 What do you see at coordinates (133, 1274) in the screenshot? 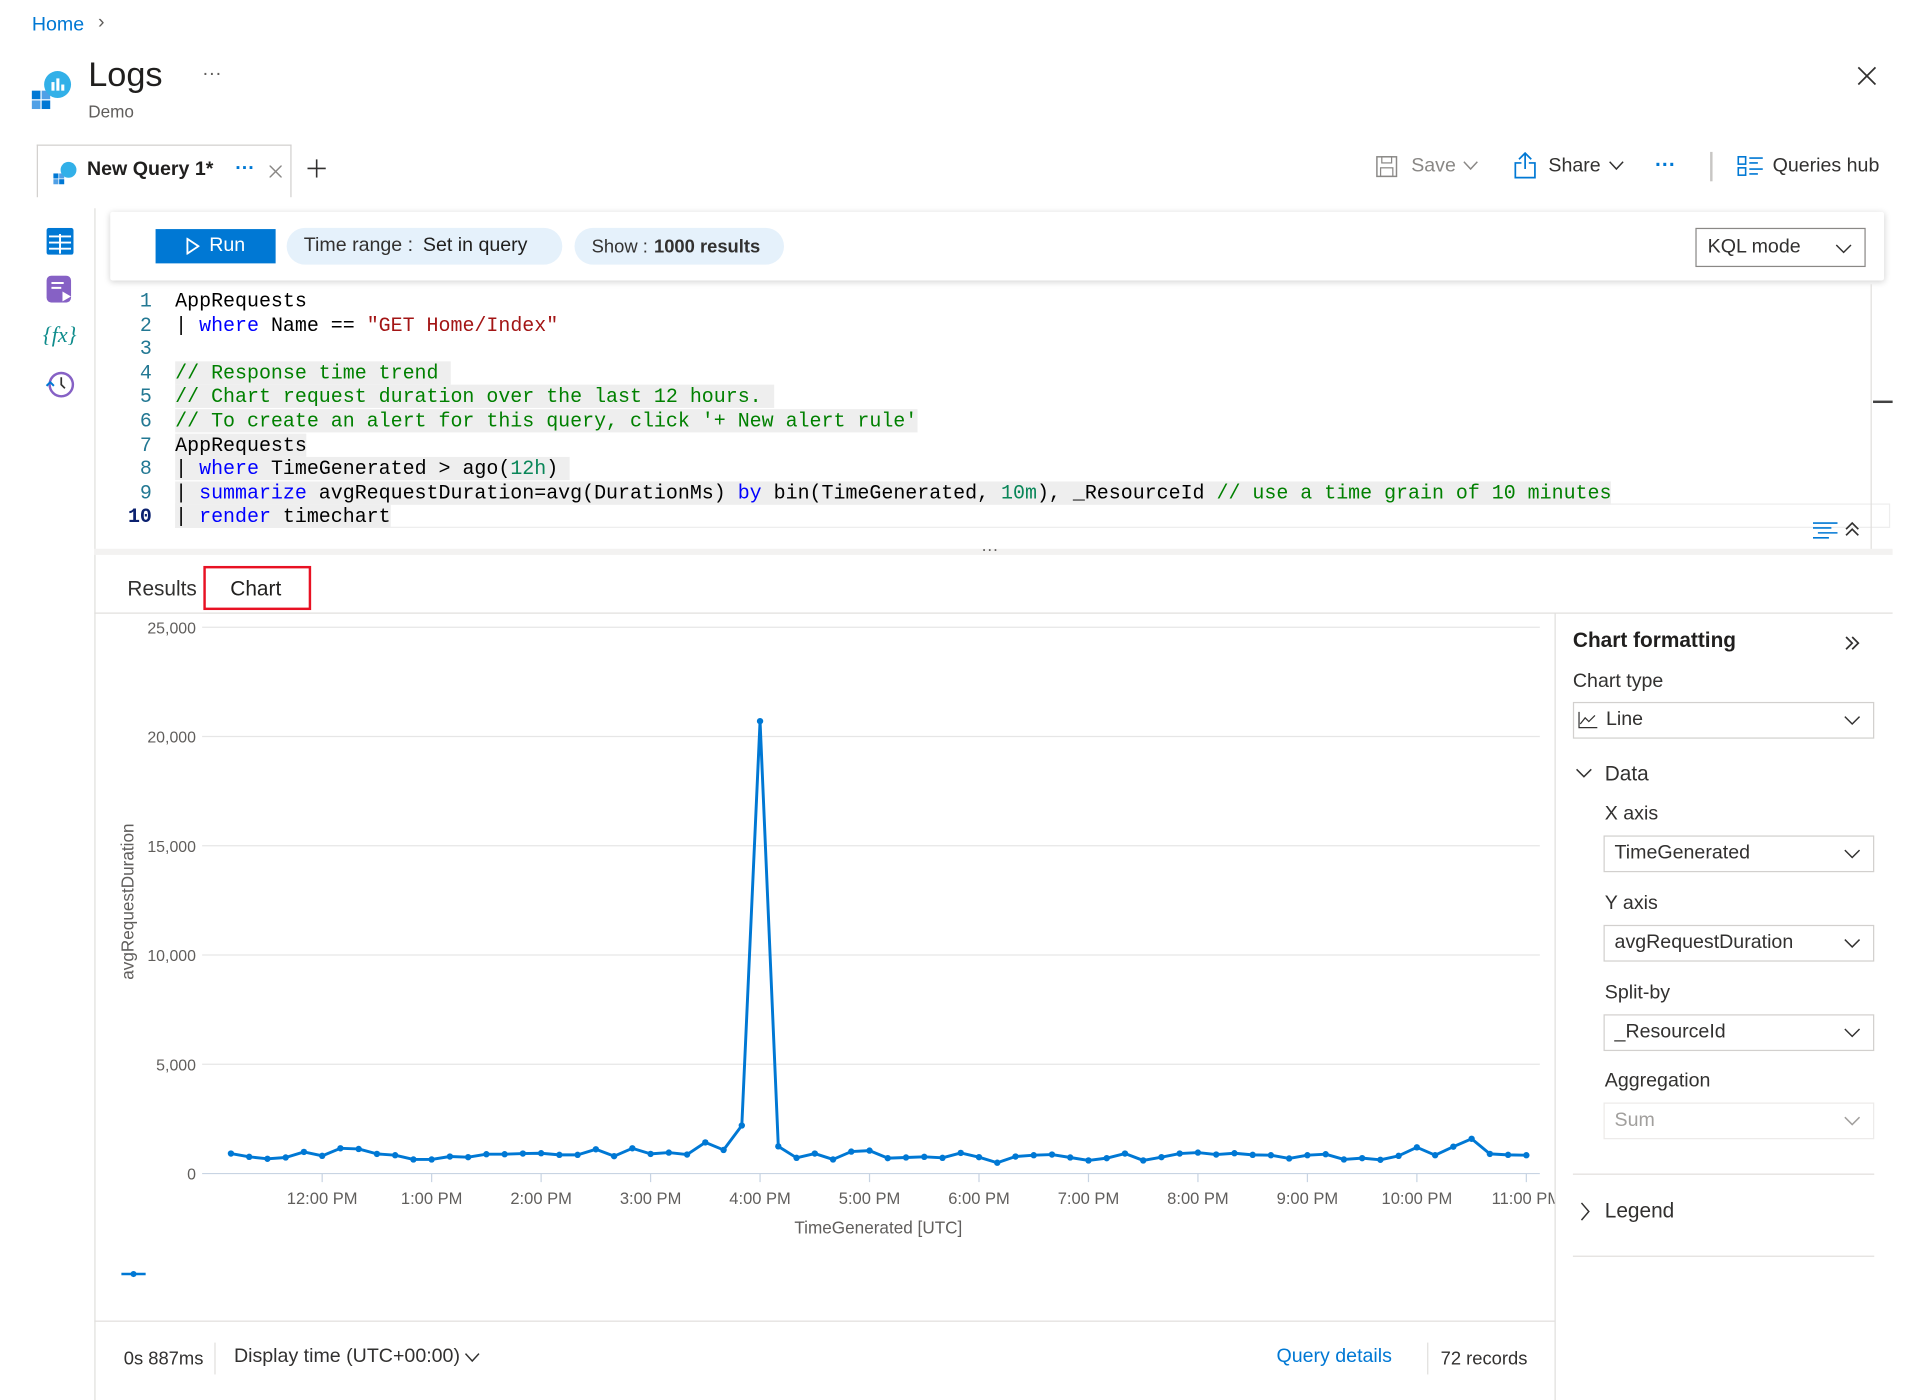
I see `legend-series-marker` at bounding box center [133, 1274].